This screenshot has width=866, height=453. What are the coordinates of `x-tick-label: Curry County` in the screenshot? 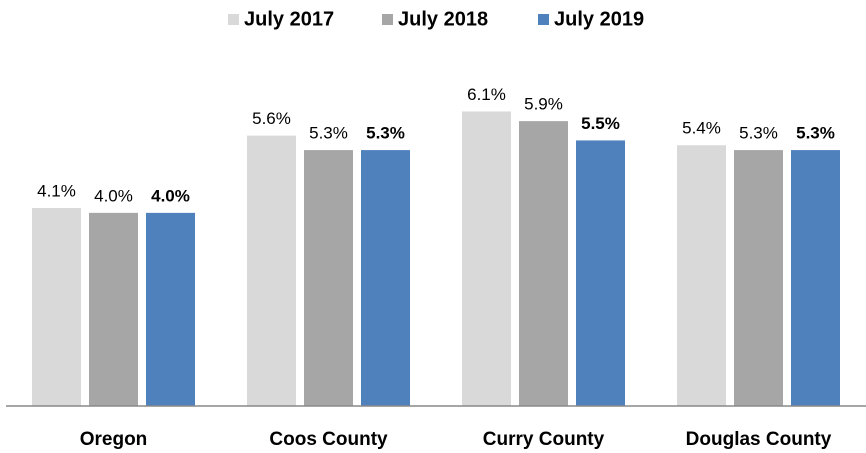 It's located at (544, 439).